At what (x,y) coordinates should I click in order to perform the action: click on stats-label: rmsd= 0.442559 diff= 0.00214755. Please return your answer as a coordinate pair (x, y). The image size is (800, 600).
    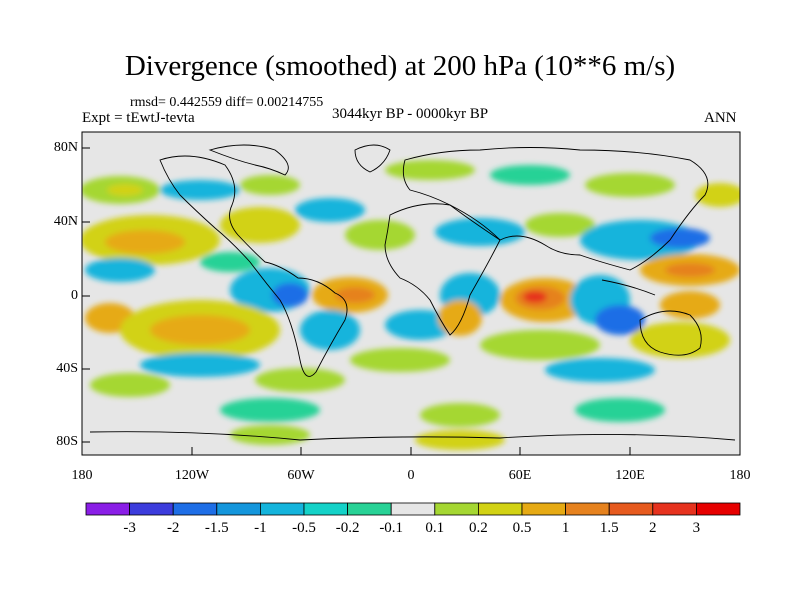
    Looking at the image, I should click on (227, 102).